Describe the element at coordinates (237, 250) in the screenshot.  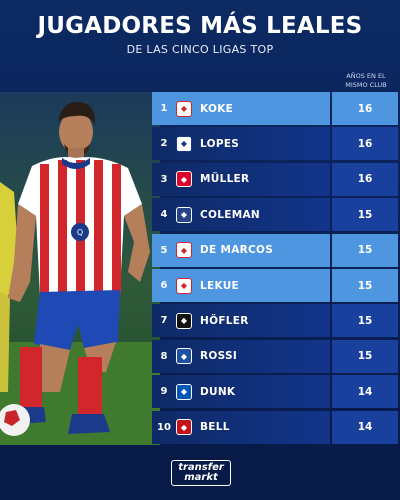
I see `player-name: DE MARCOS` at that location.